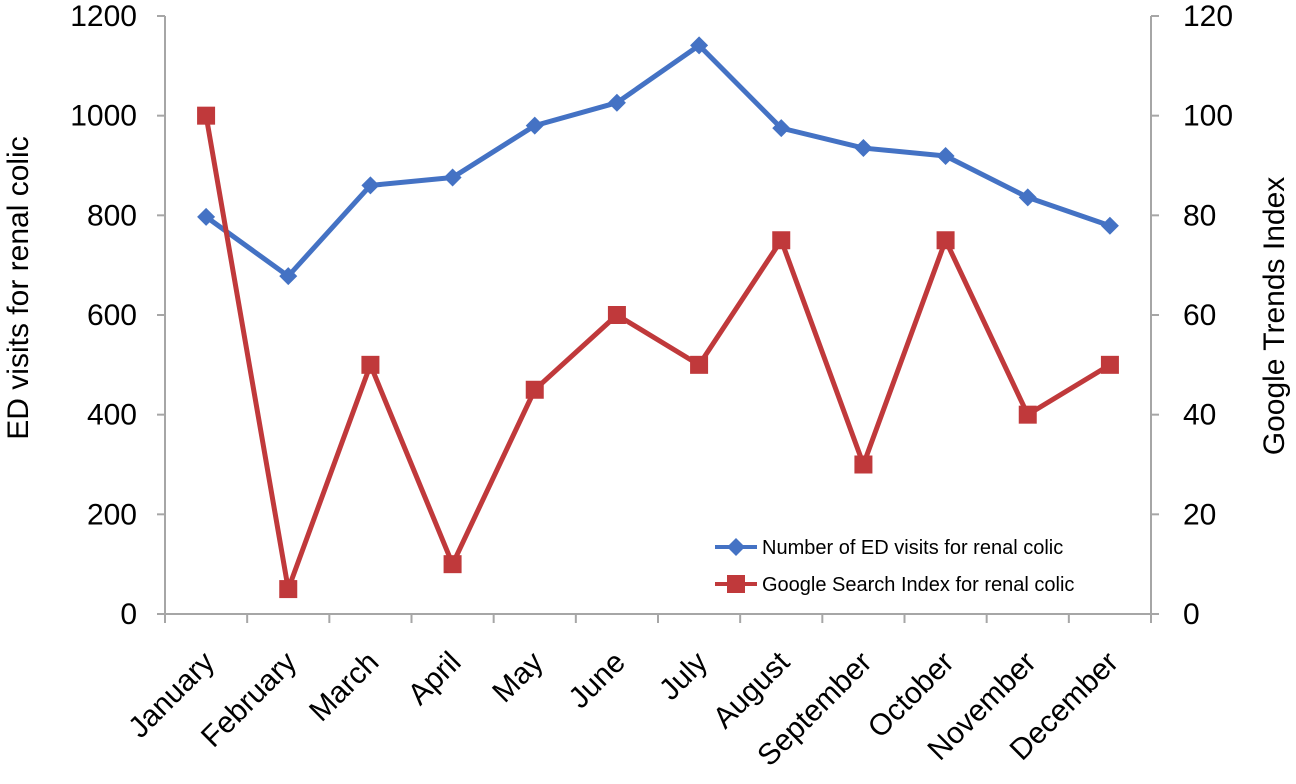  I want to click on left-axis-title: ED visits for renal colic, so click(18, 287).